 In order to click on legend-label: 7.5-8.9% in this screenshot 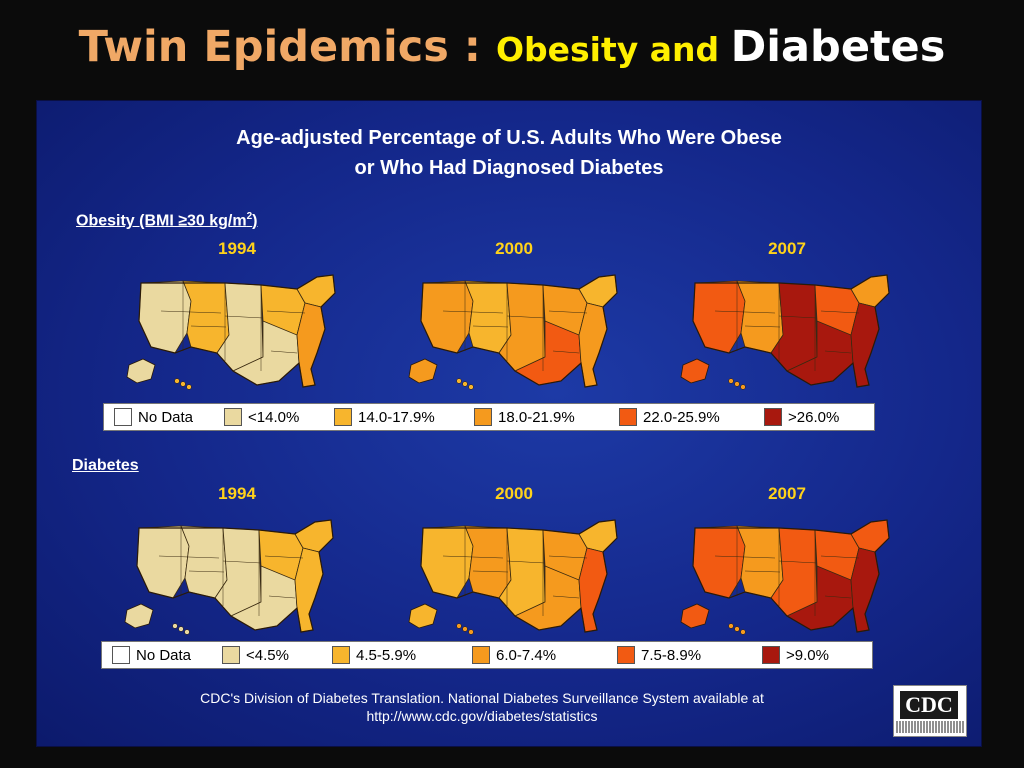, I will do `click(671, 655)`.